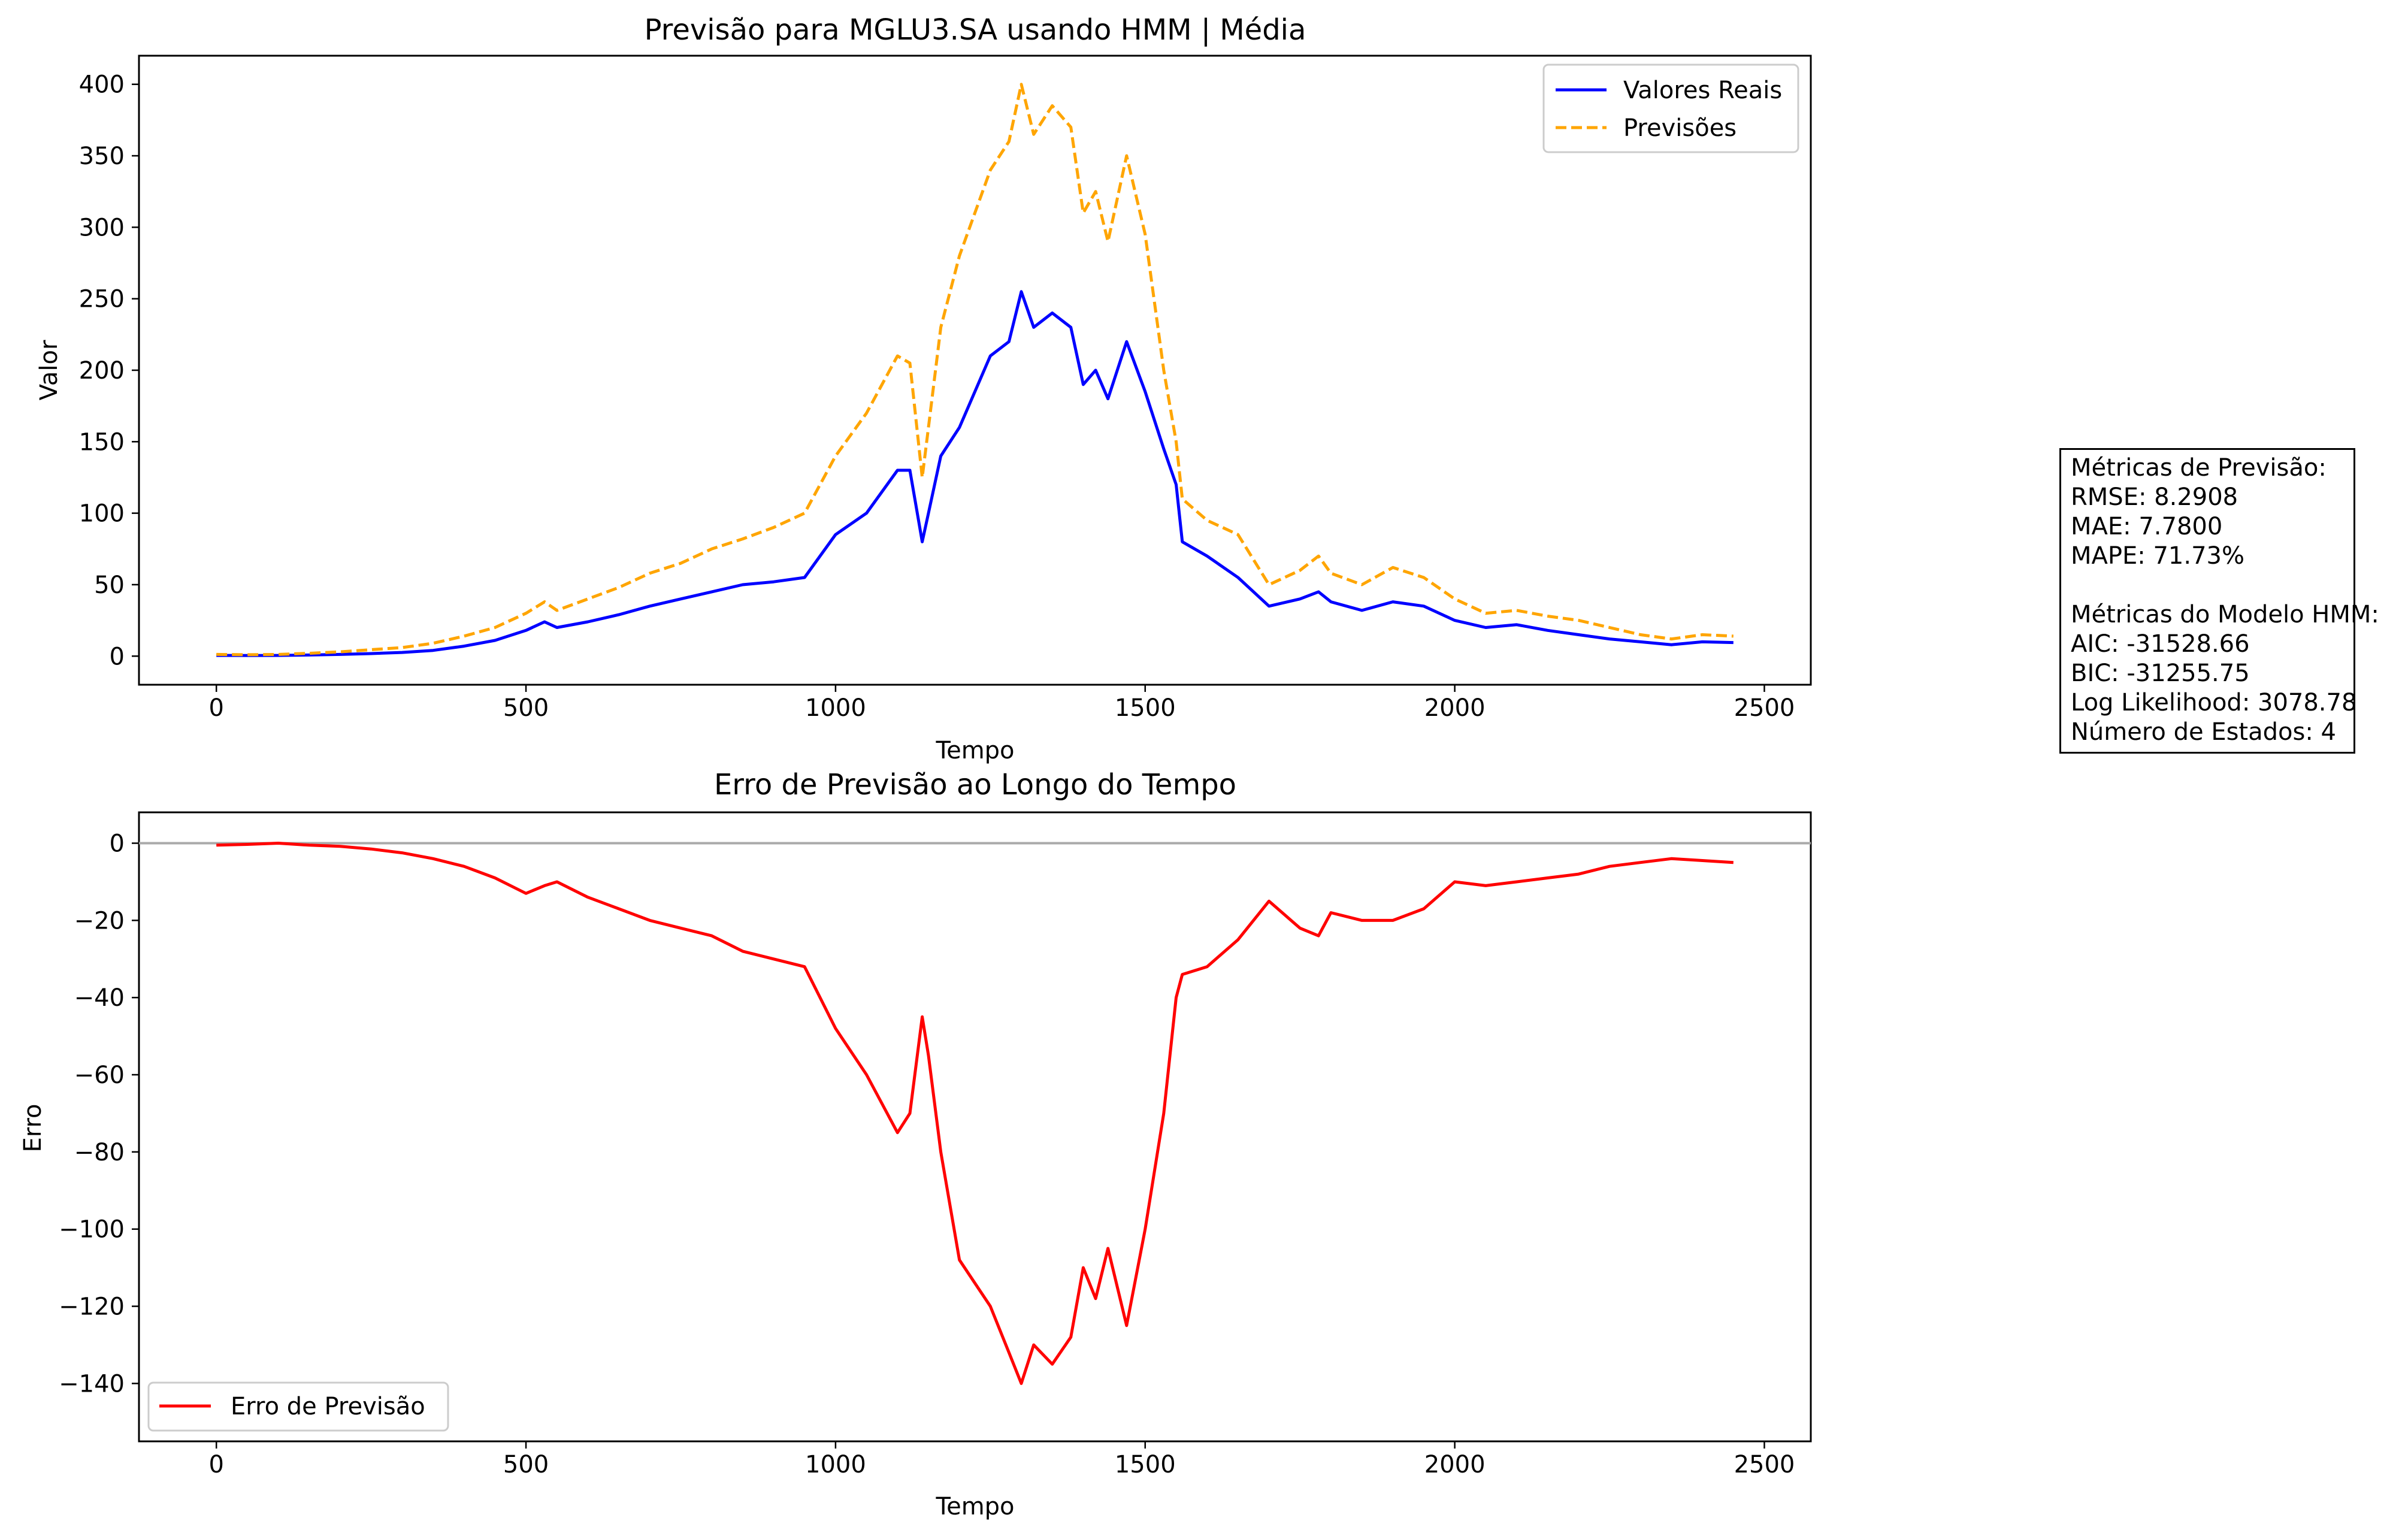  I want to click on y-tick-label: −120, so click(92, 1307).